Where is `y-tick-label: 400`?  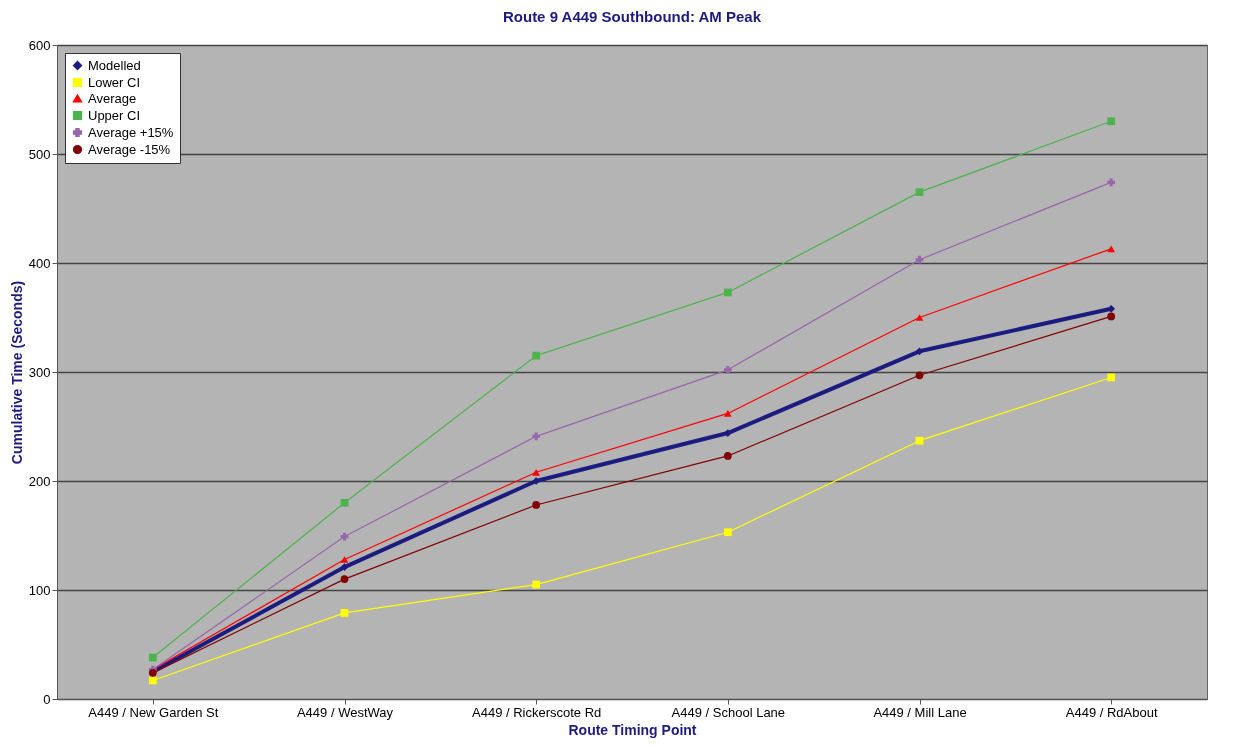
y-tick-label: 400 is located at coordinates (39, 263).